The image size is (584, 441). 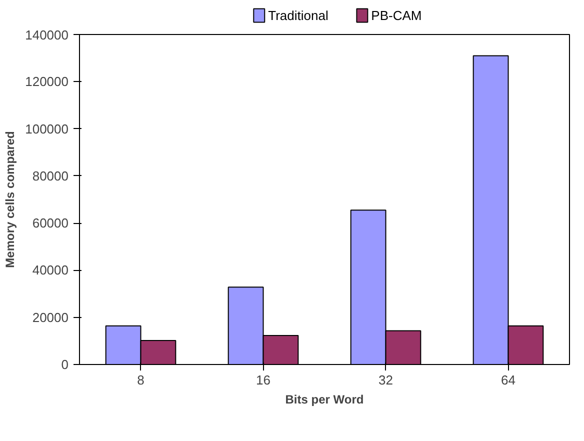 What do you see at coordinates (65, 364) in the screenshot?
I see `y-tick-label: 0` at bounding box center [65, 364].